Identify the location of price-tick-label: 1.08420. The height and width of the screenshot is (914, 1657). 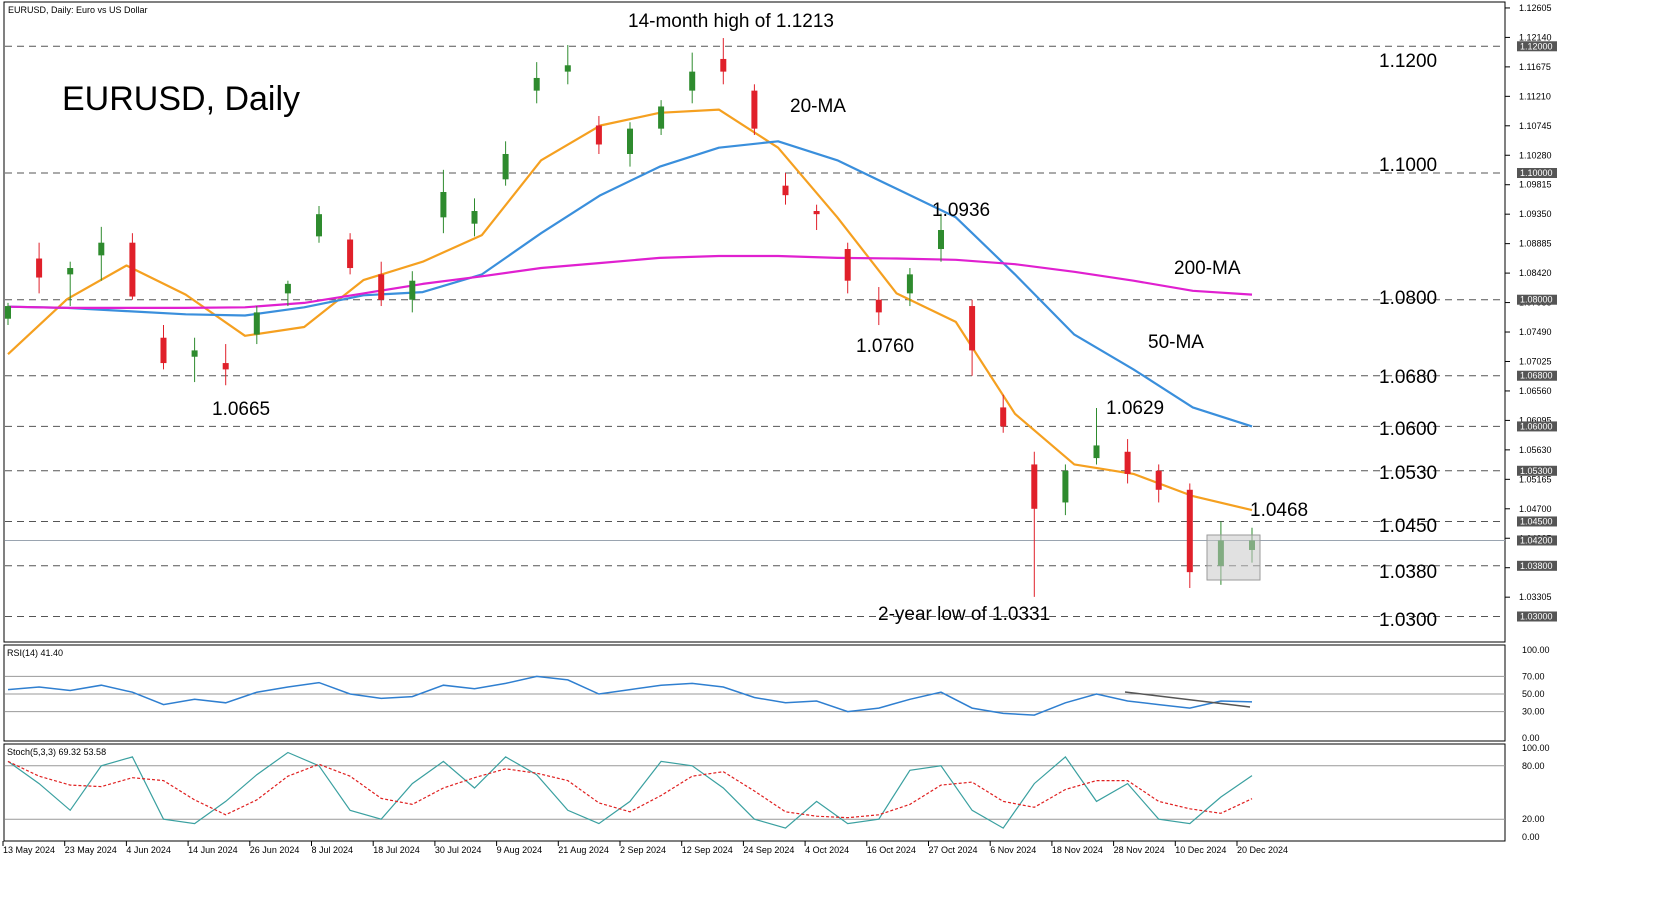
(1535, 273).